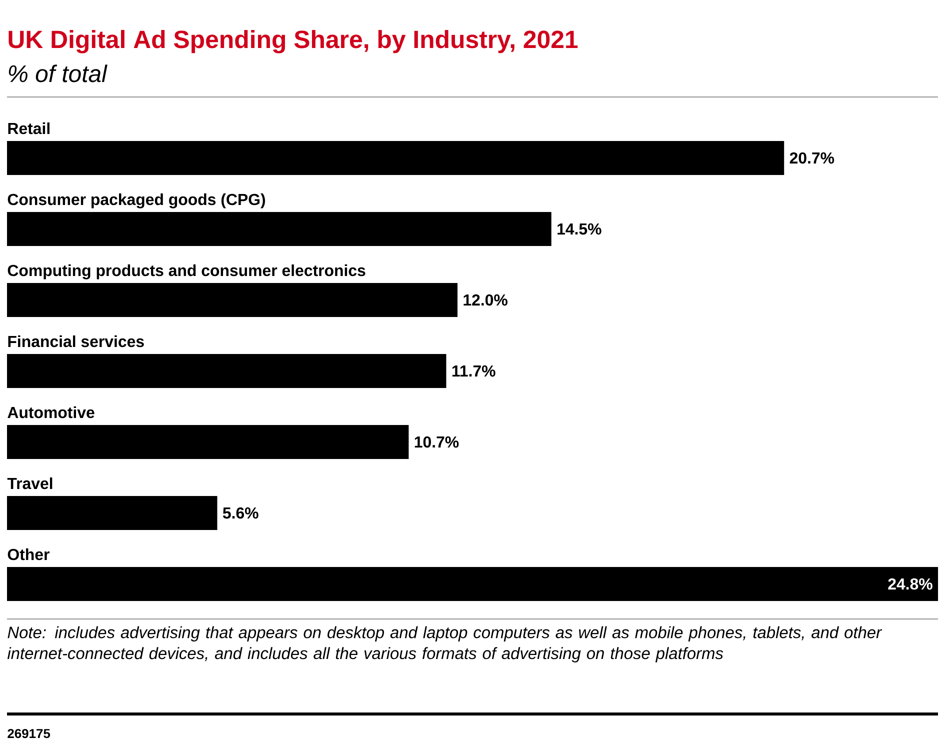 The image size is (943, 746). What do you see at coordinates (76, 341) in the screenshot?
I see `y-tick-label: Financial services` at bounding box center [76, 341].